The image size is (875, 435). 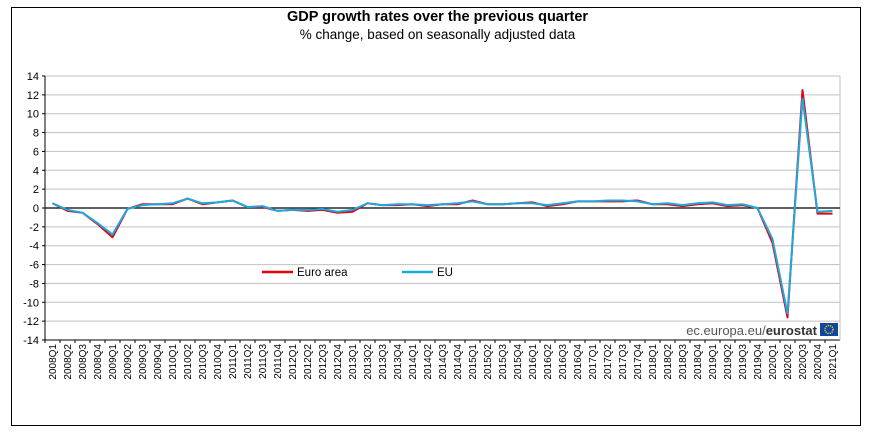 I want to click on y-tick-label: -10, so click(x=31, y=303).